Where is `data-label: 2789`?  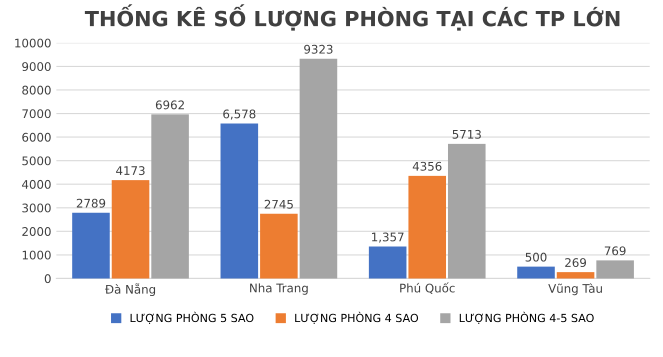 data-label: 2789 is located at coordinates (91, 203).